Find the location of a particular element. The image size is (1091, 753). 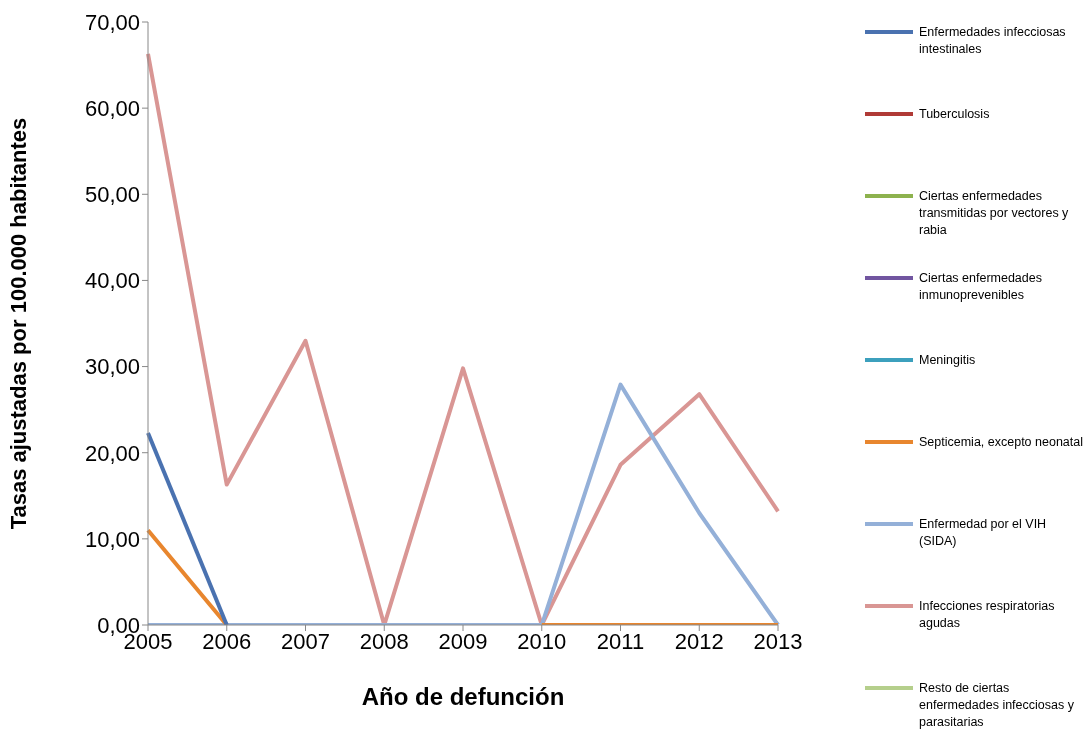

legend-label: Infecciones respiratorias agudas is located at coordinates (987, 615).